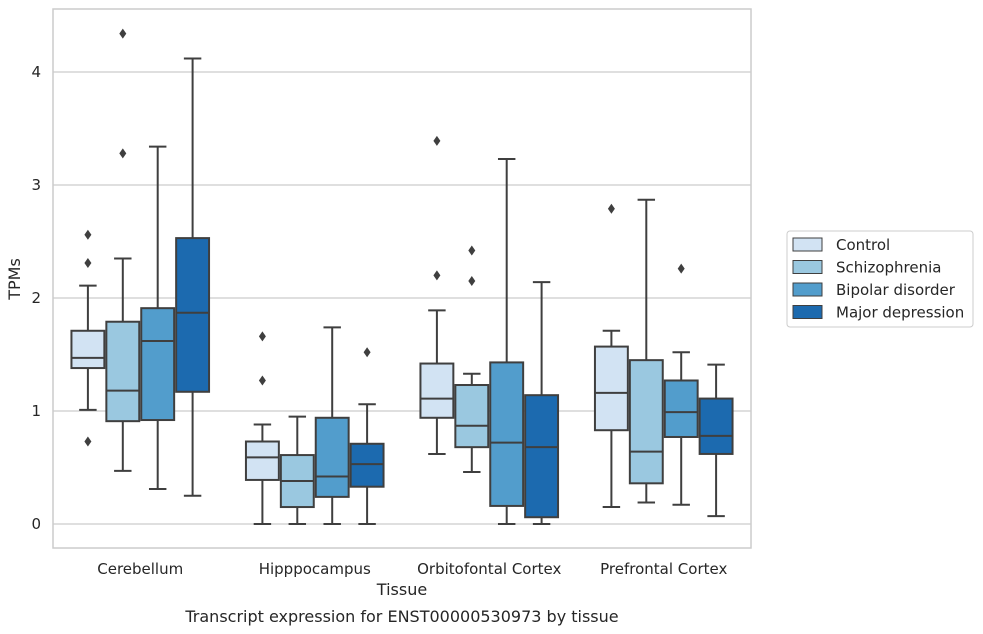 The width and height of the screenshot is (983, 634). What do you see at coordinates (36, 72) in the screenshot?
I see `y-tick-label: 4` at bounding box center [36, 72].